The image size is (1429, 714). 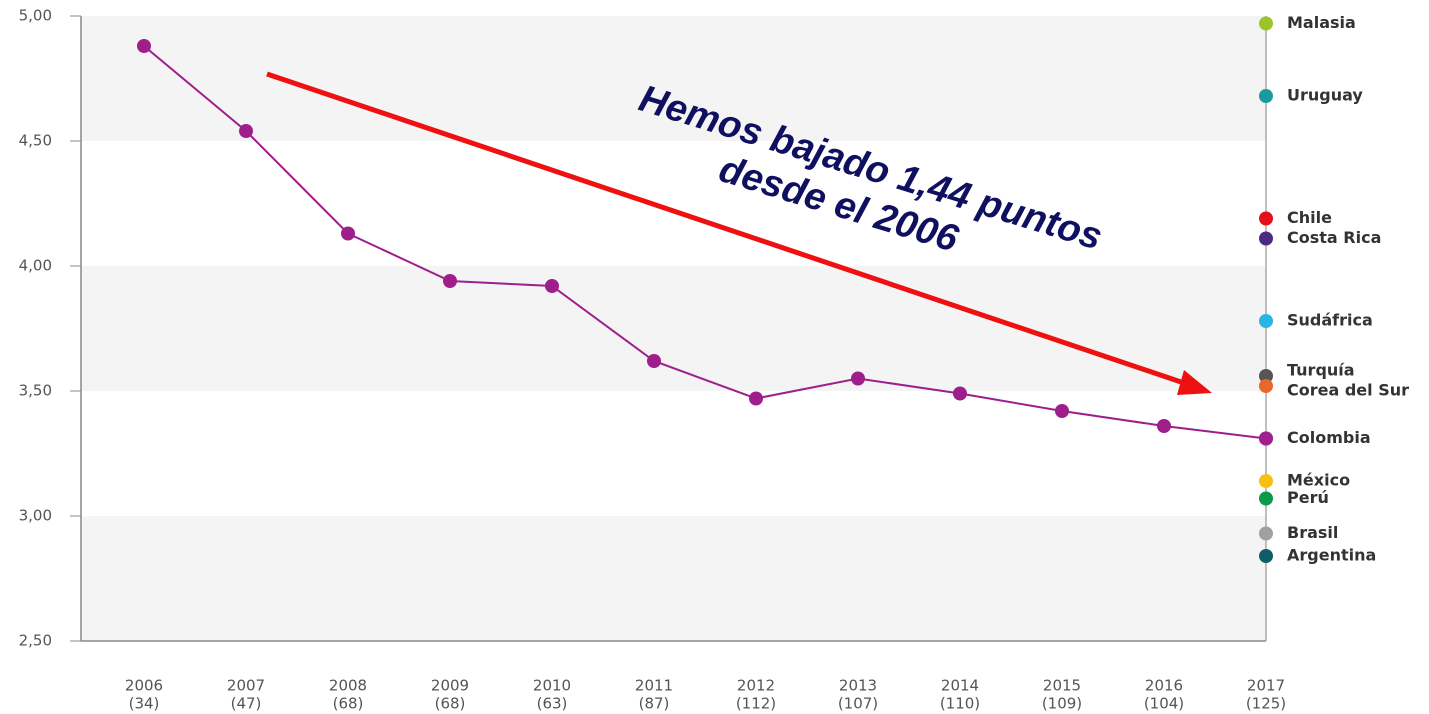 What do you see at coordinates (1062, 686) in the screenshot?
I see `x-tick-label: 2015` at bounding box center [1062, 686].